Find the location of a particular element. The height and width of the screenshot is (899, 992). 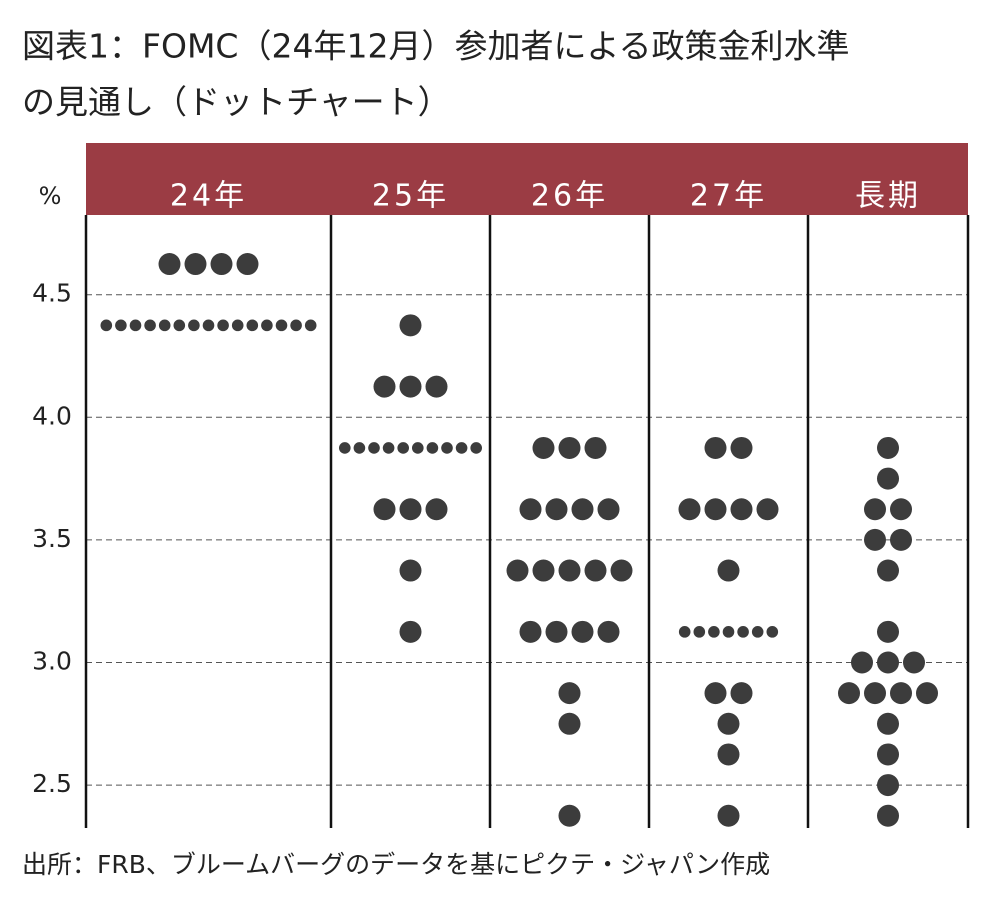

column-header: 27年 is located at coordinates (728, 196).